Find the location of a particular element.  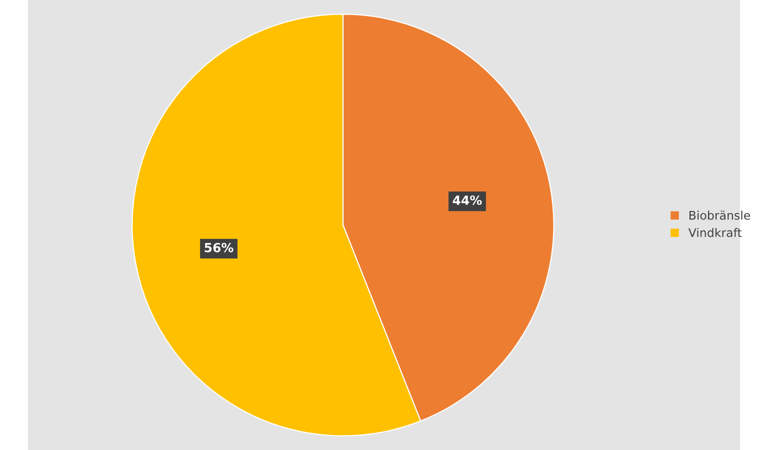

data-label: 44% is located at coordinates (467, 200).